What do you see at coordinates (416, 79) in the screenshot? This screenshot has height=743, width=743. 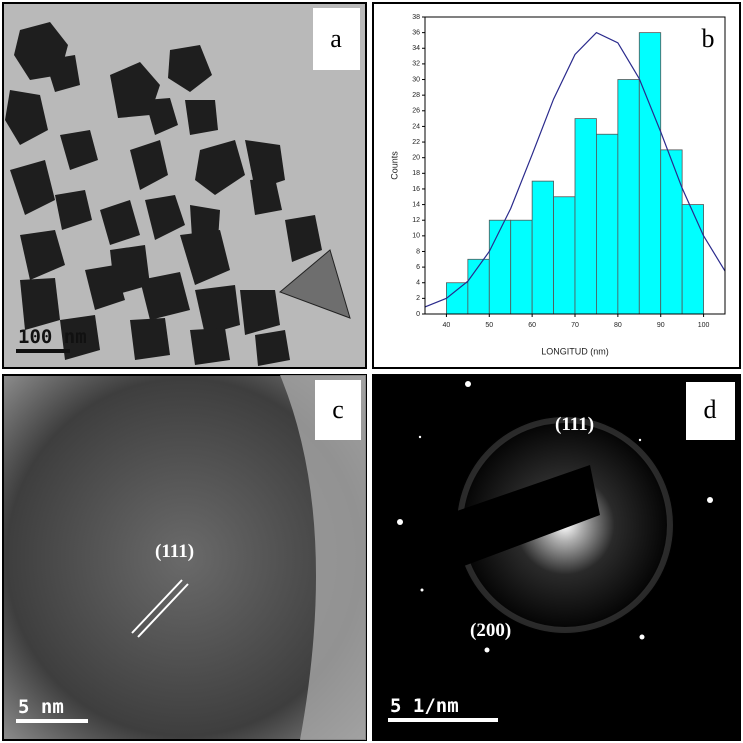 I see `y-tick-label: 30` at bounding box center [416, 79].